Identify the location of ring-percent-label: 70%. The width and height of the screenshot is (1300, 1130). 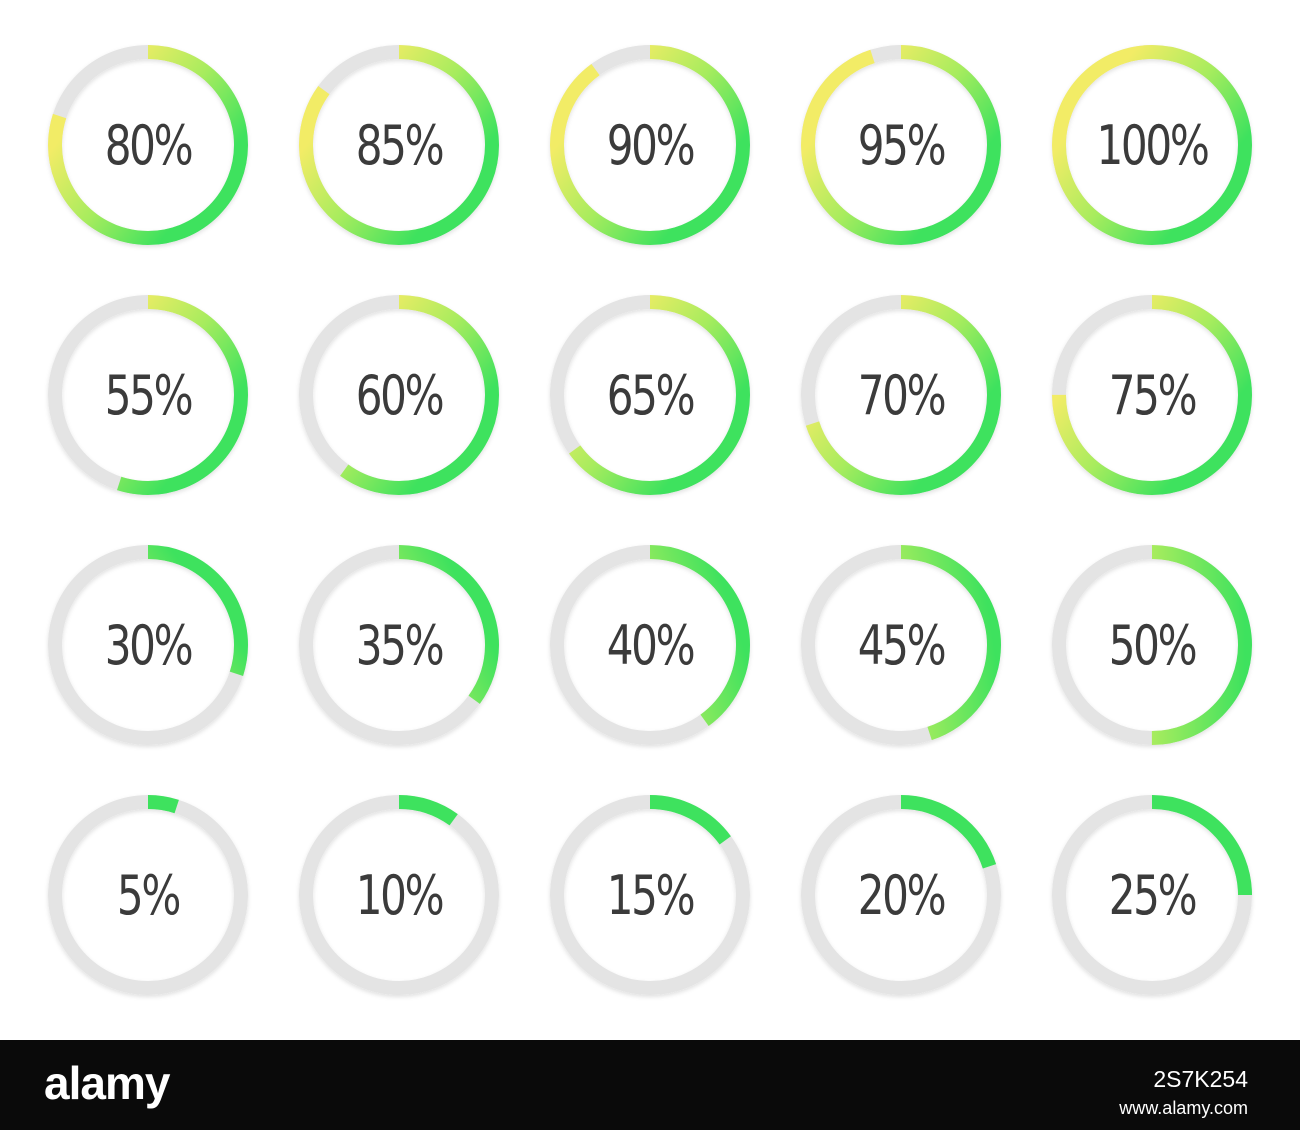
(902, 395).